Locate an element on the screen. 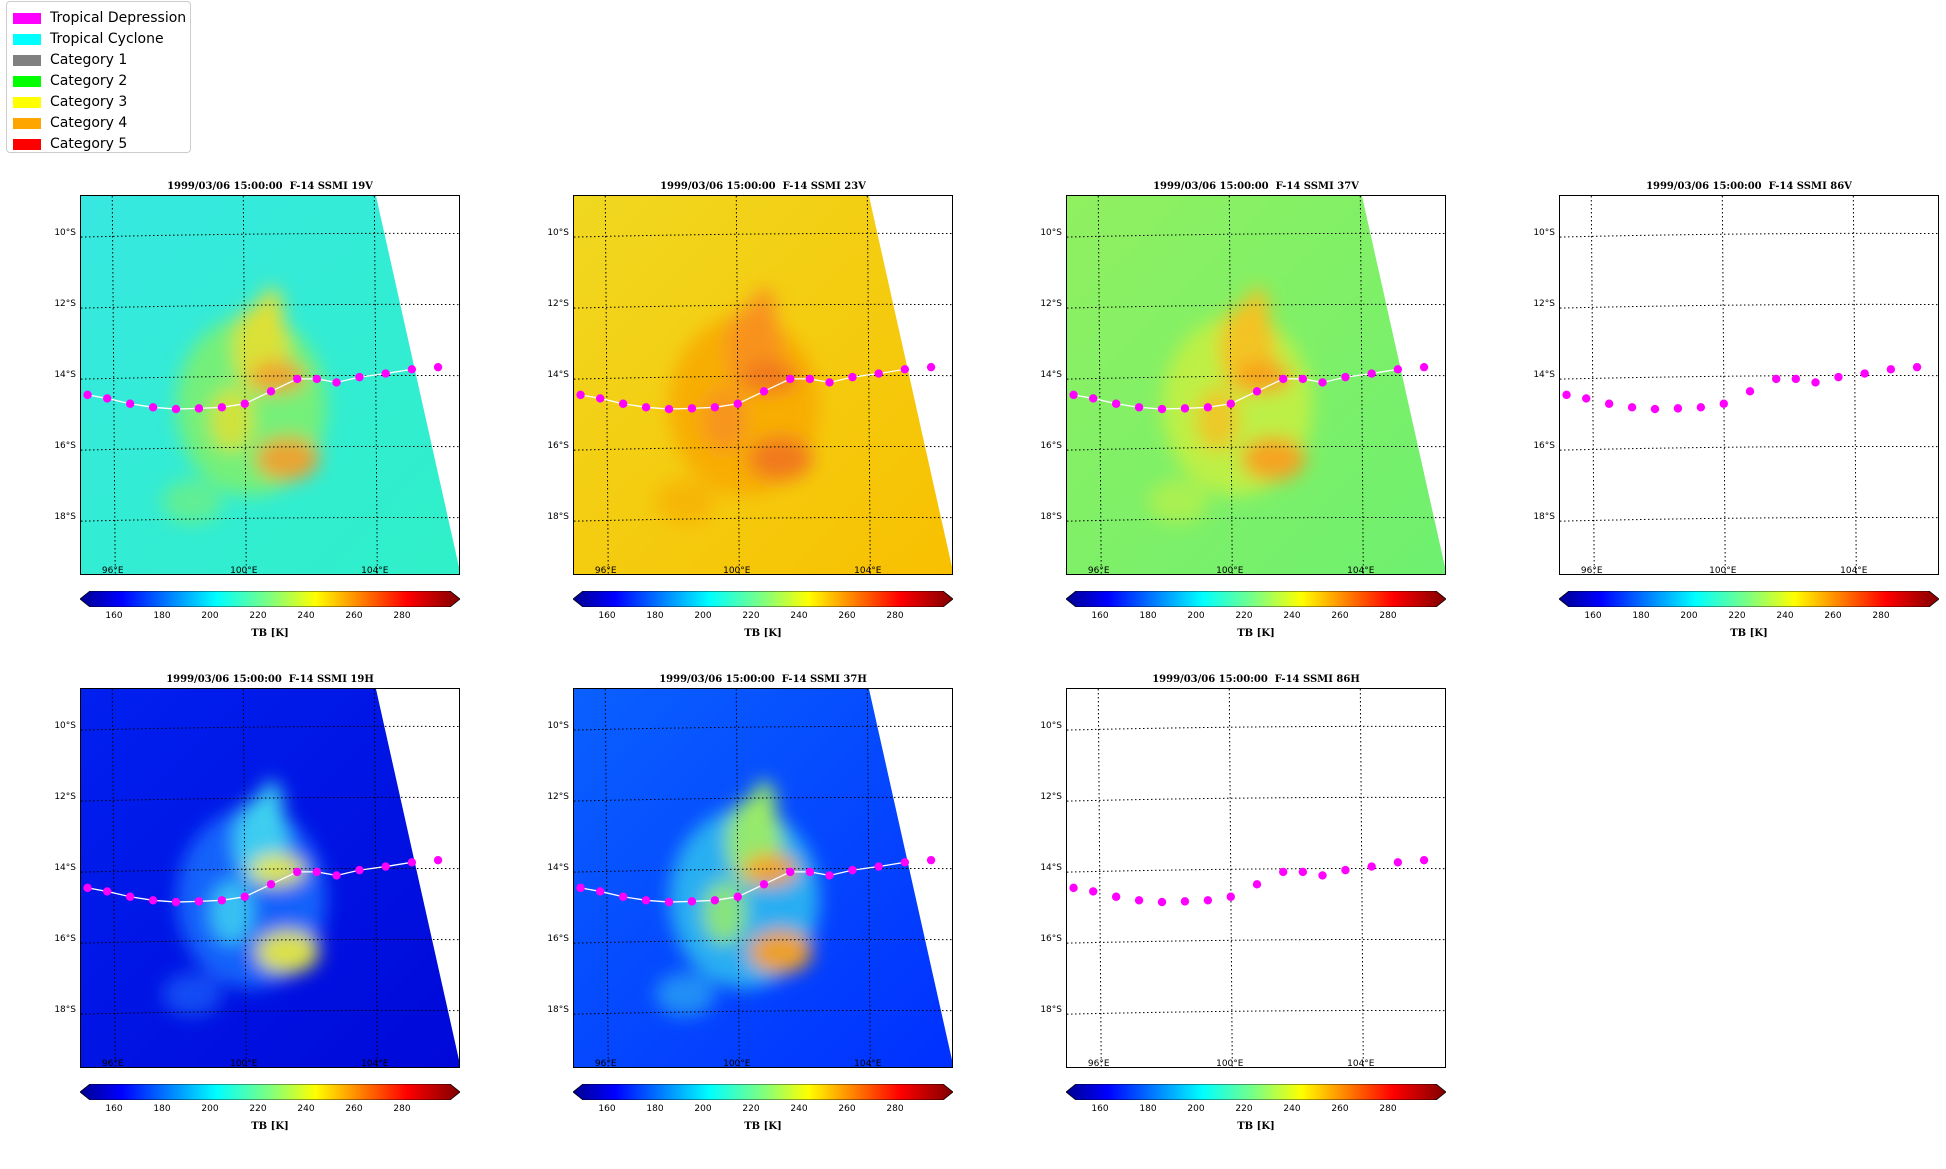 Image resolution: width=1946 pixels, height=1169 pixels. panel-title: 1999/03/06 15:00:00 F-14 SSMI 86H is located at coordinates (1256, 679).